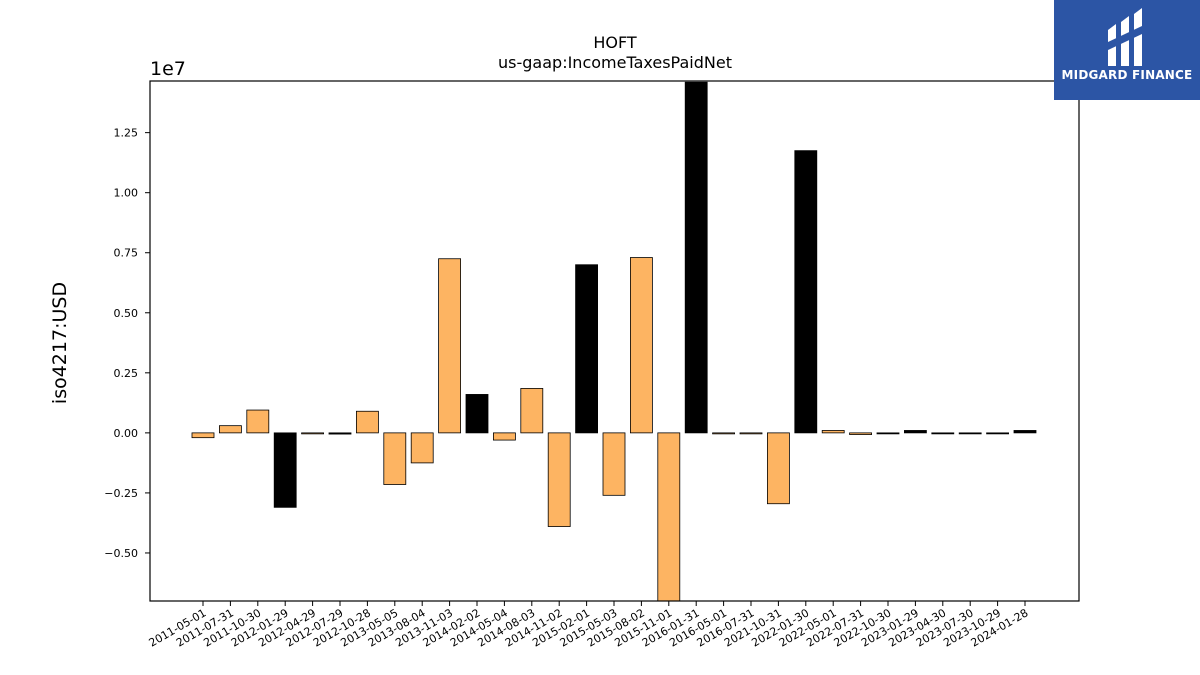  I want to click on y-tick-label: 1.00, so click(126, 193).